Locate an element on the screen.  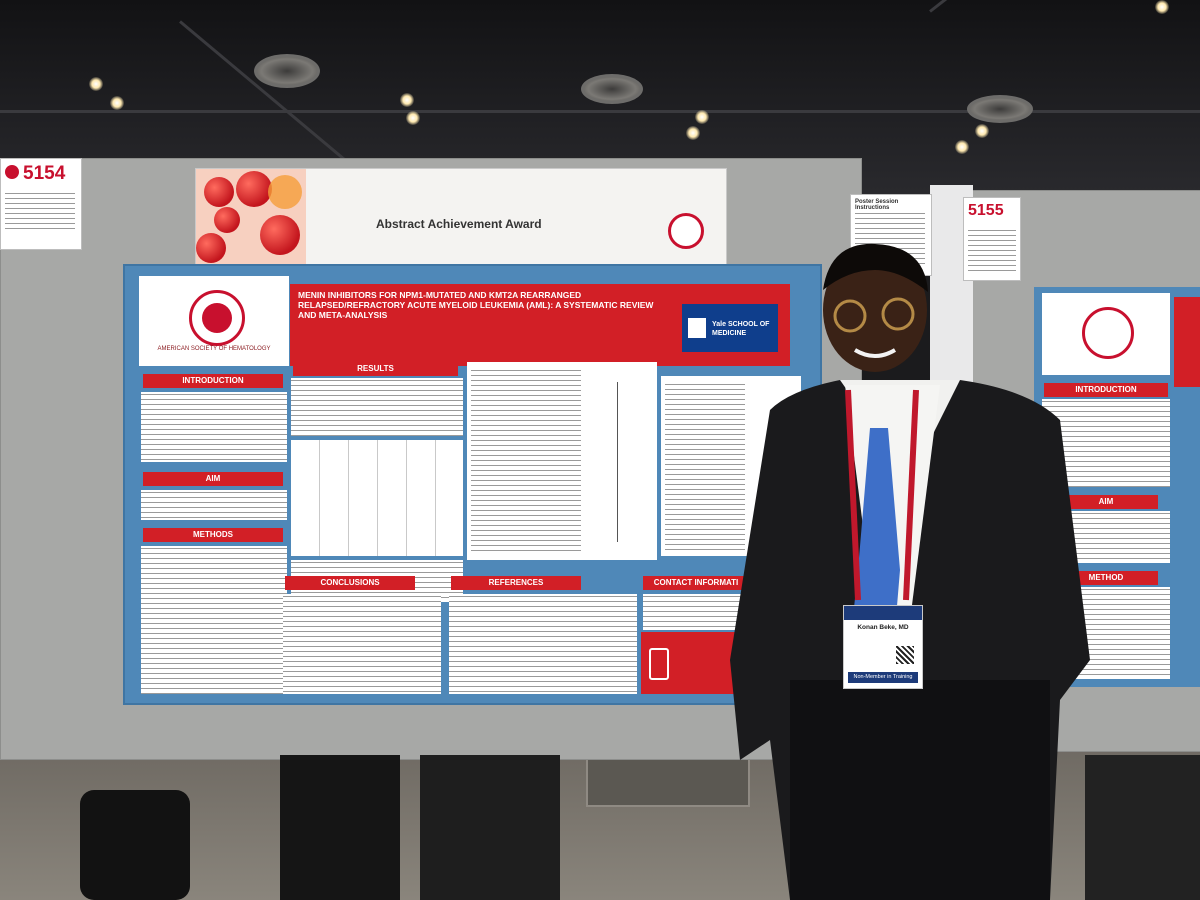
institution-name: Yale SCHOOL OF MEDICINE is located at coordinates (741, 329).